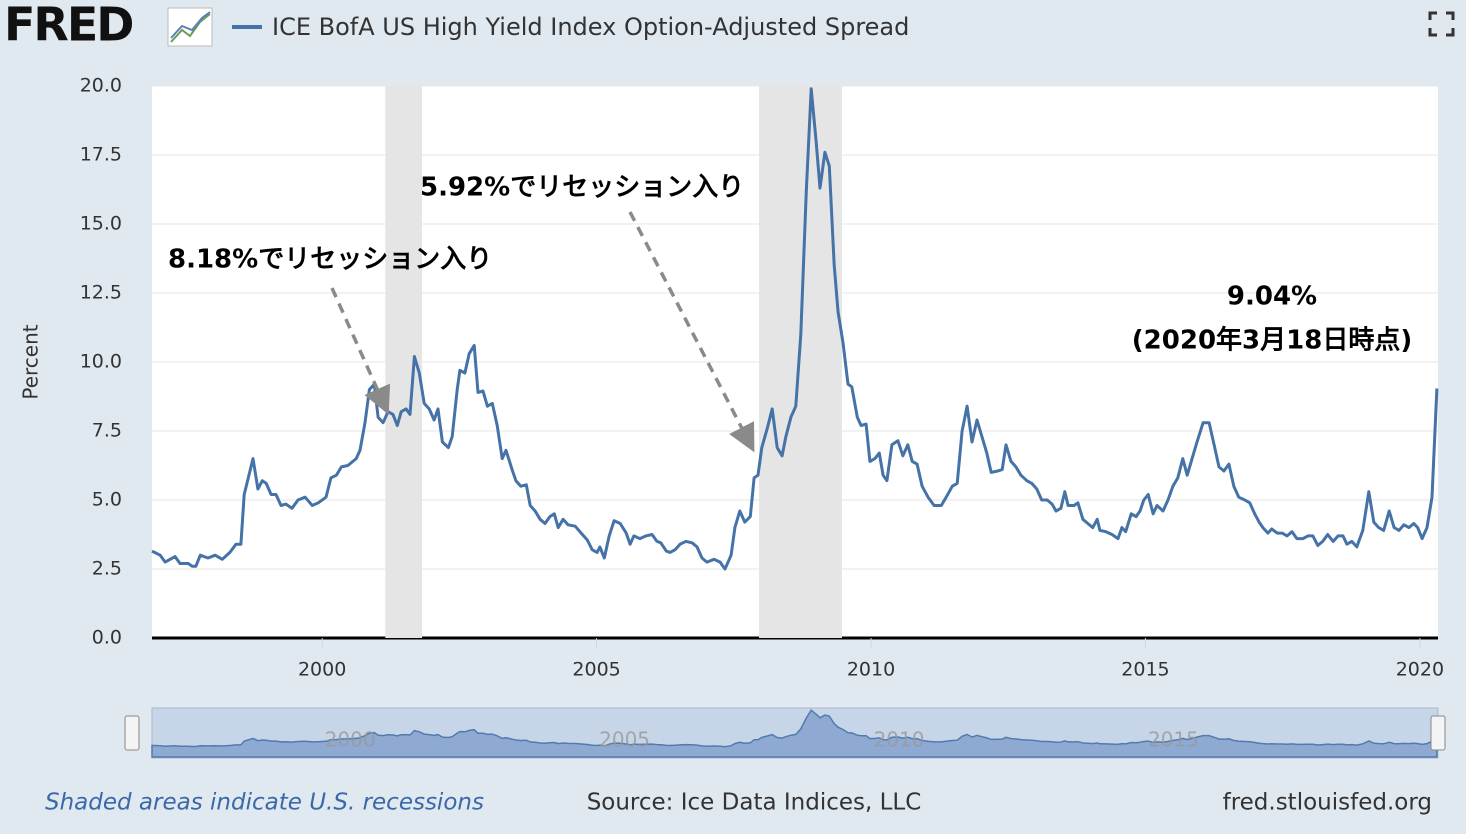 This screenshot has width=1466, height=834. Describe the element at coordinates (1420, 670) in the screenshot. I see `x-tick-label: 2020` at that location.